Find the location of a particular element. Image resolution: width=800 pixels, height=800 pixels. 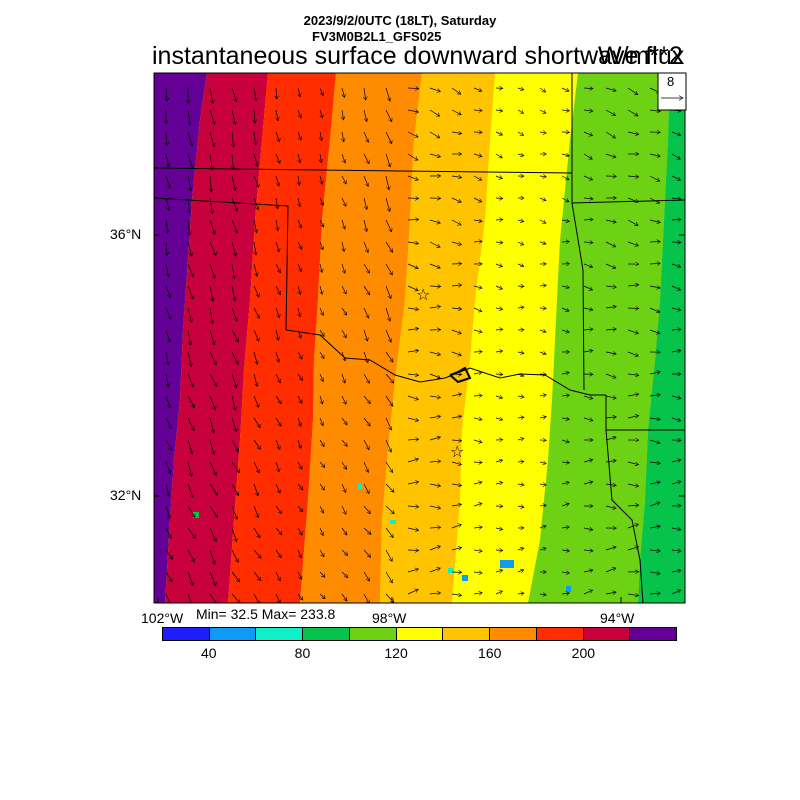

header-model: FV3M0B2L1_GFS025 is located at coordinates (377, 36).